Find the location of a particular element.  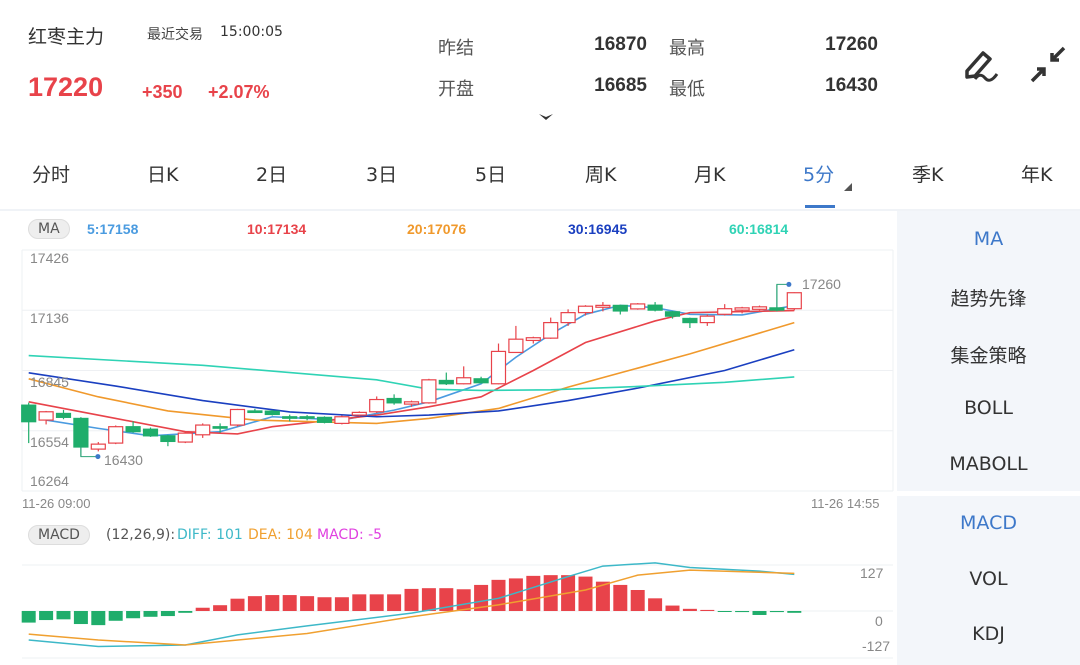

indicator-vol: VOL is located at coordinates (988, 579).